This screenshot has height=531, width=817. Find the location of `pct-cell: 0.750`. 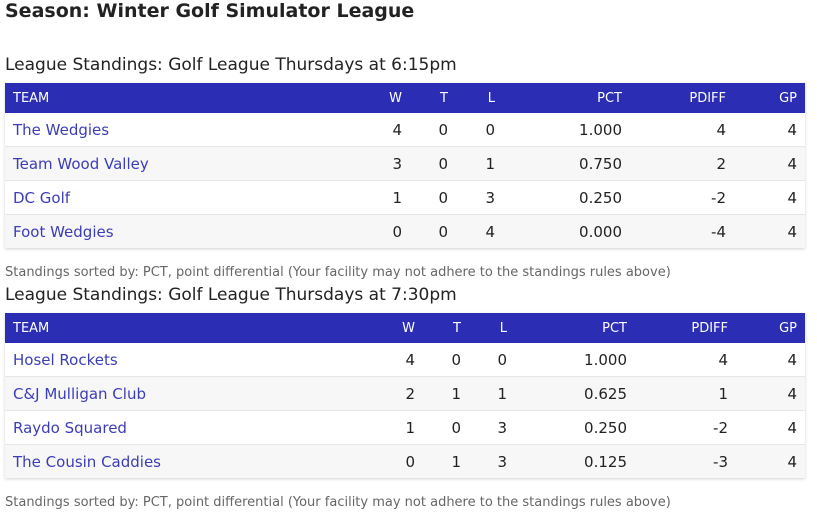

pct-cell: 0.750 is located at coordinates (558, 163).